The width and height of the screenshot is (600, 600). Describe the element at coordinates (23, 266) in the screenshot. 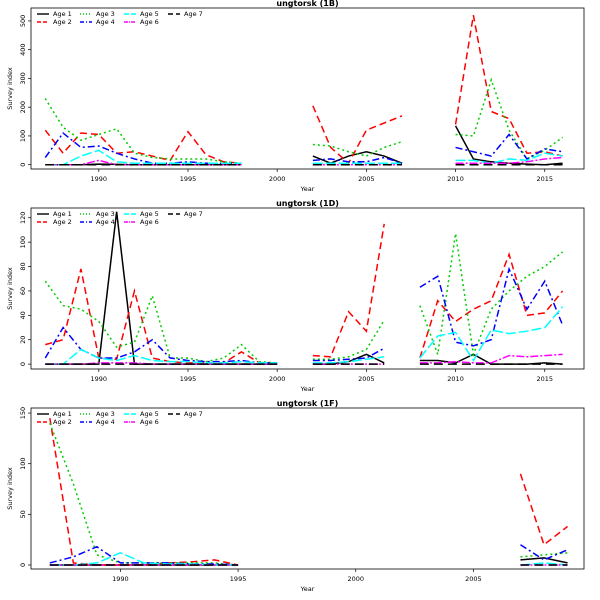

I see `y-tick-label: 80` at that location.